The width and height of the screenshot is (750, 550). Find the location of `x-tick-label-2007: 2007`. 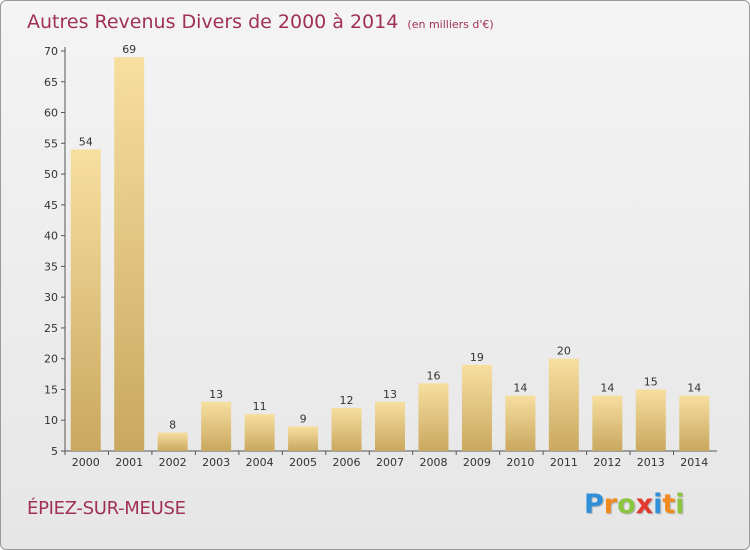

x-tick-label-2007: 2007 is located at coordinates (390, 462).